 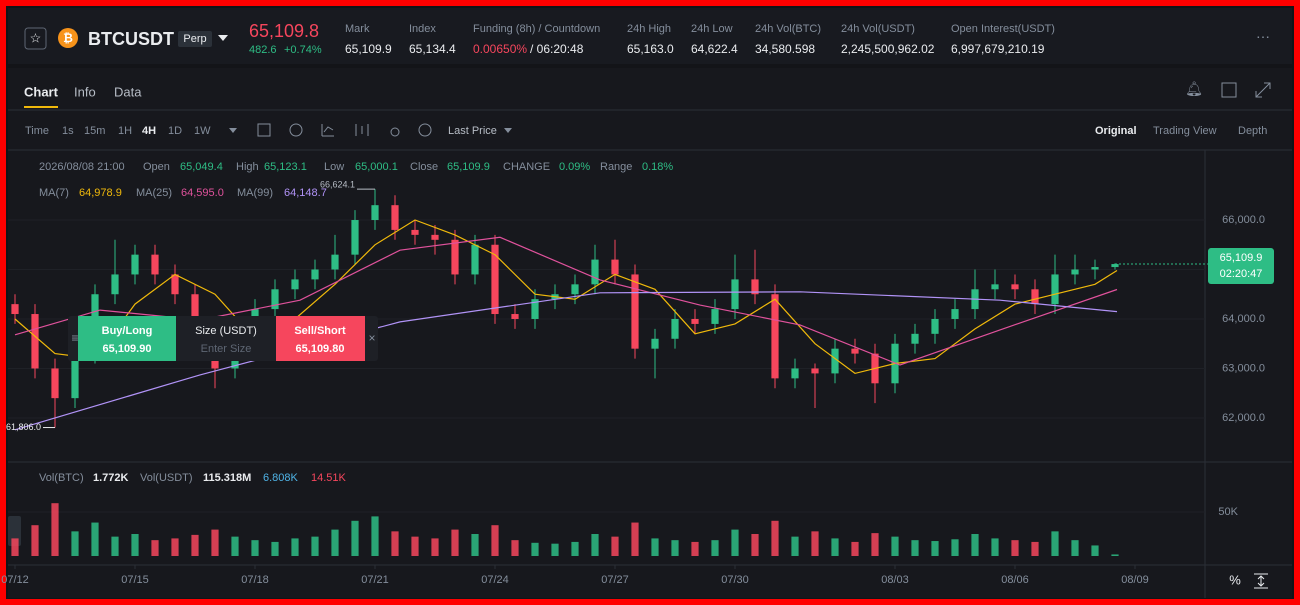 What do you see at coordinates (495, 580) in the screenshot?
I see `x-tick-label: 07/24` at bounding box center [495, 580].